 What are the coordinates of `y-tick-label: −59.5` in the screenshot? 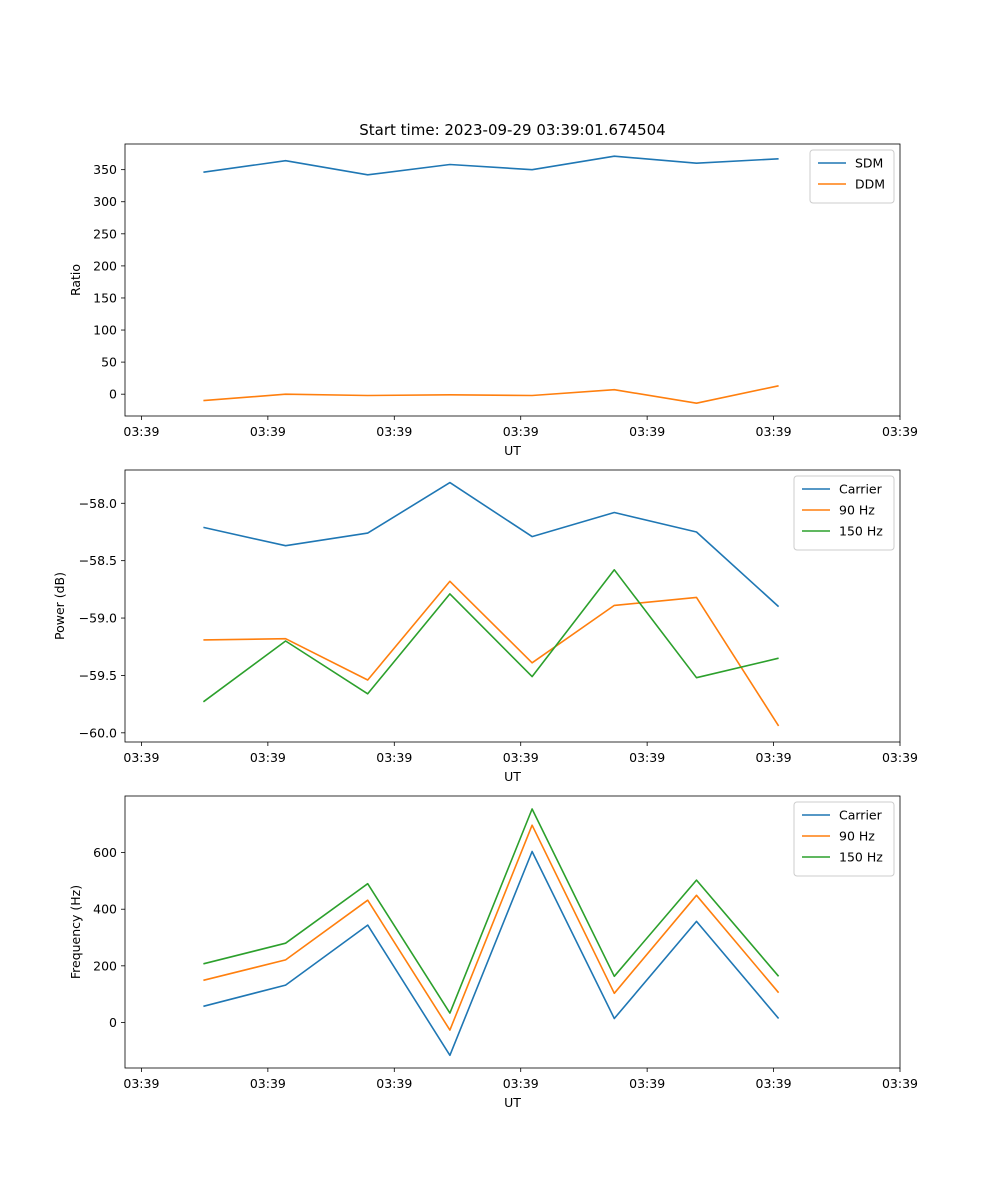 It's located at (98, 675).